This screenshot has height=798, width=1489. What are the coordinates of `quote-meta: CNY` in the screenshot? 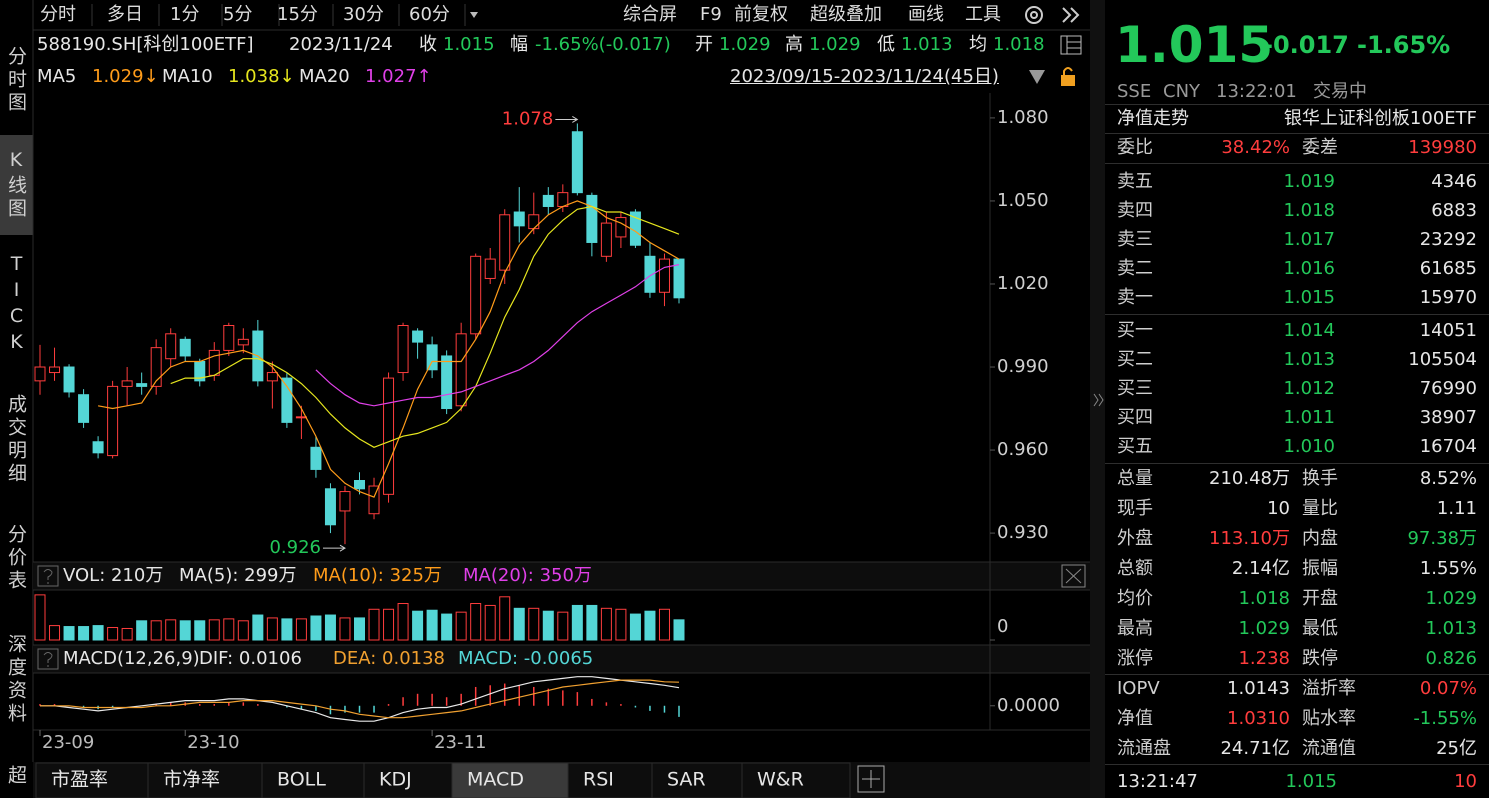 It's located at (1182, 91).